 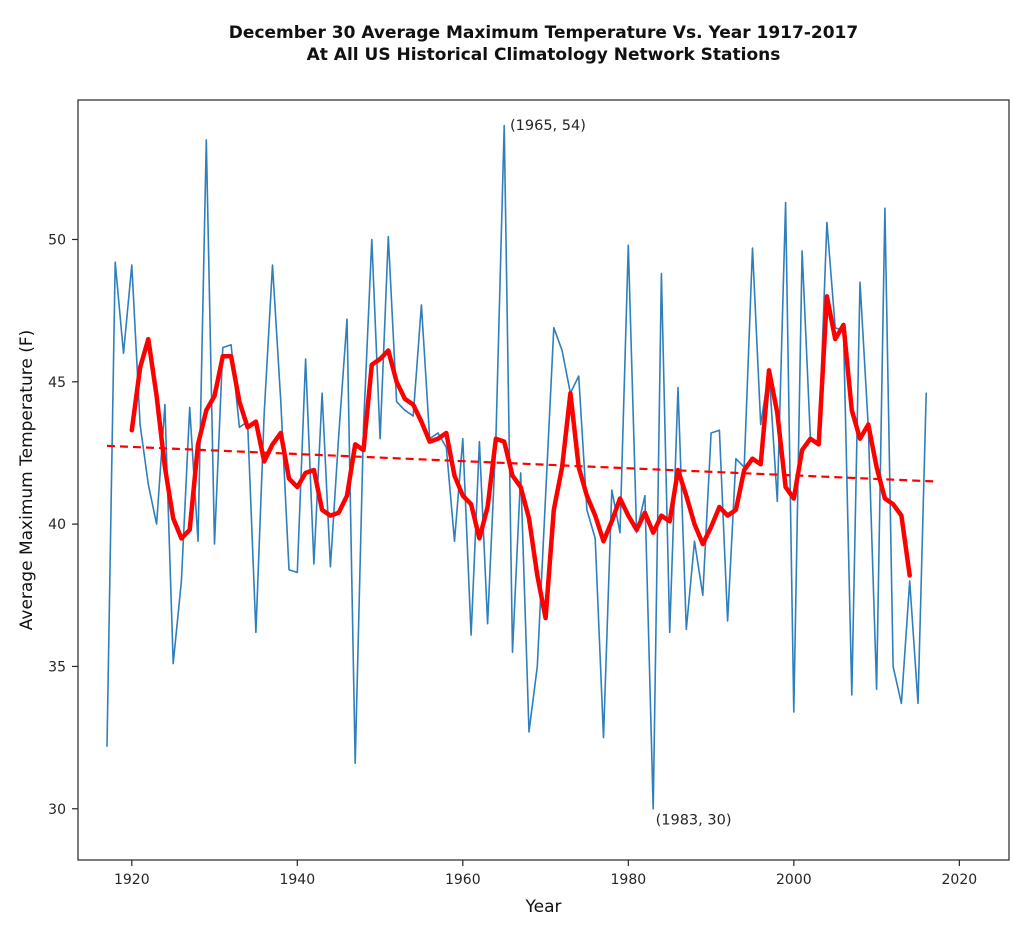 I want to click on x-tick-label: 2020, so click(x=960, y=880).